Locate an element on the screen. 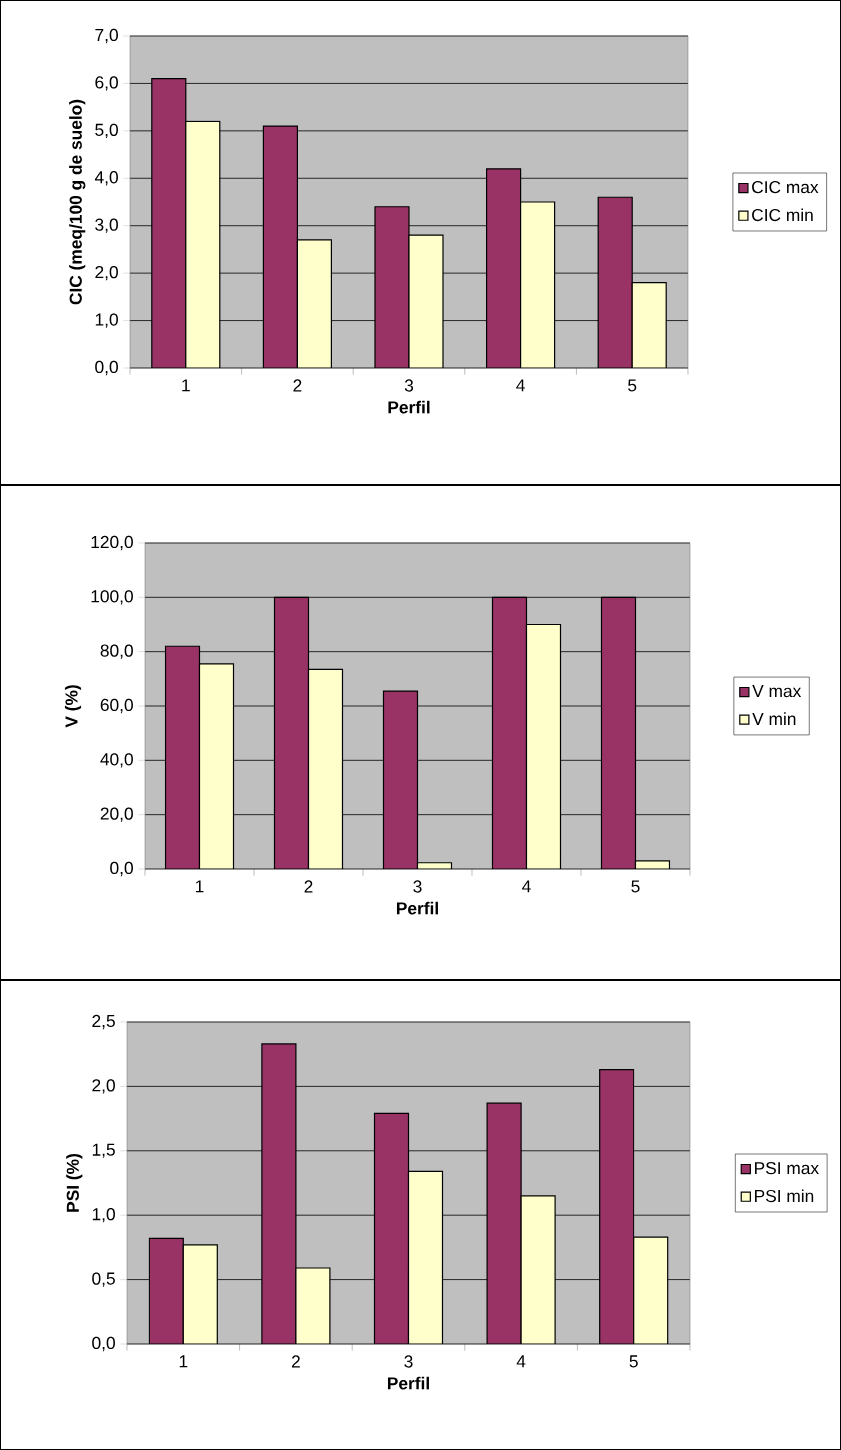 Image resolution: width=841 pixels, height=1450 pixels. y-tick-label: 6,0 is located at coordinates (106, 83).